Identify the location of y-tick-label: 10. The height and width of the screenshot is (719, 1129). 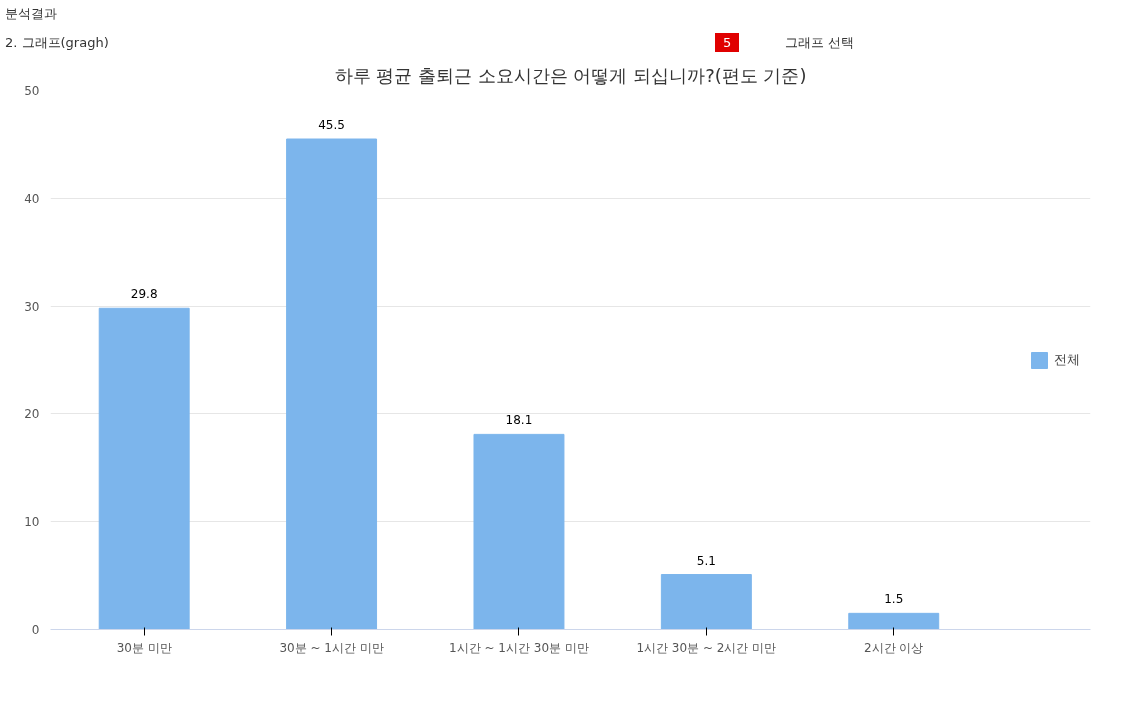
(32, 522).